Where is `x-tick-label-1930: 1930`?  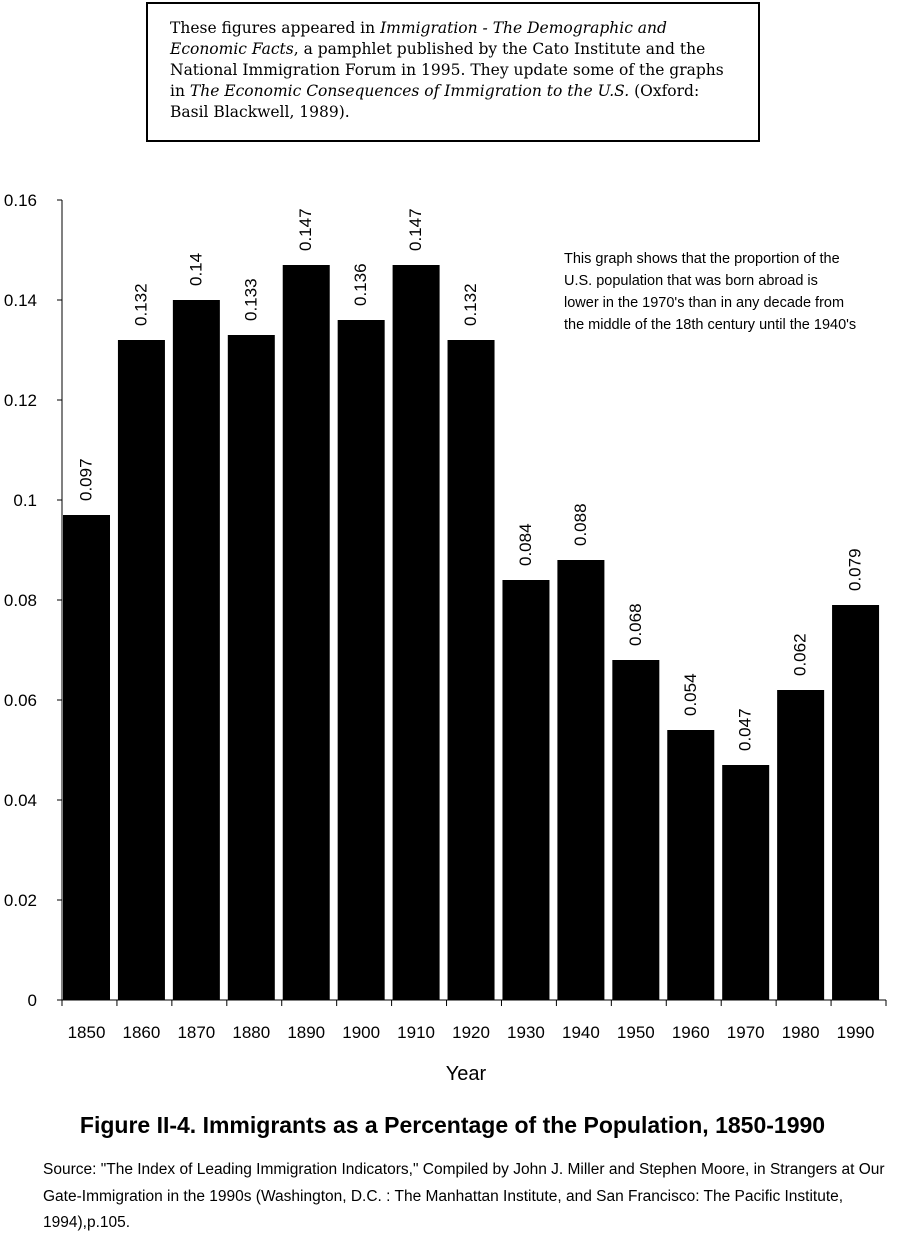
x-tick-label-1930: 1930 is located at coordinates (526, 1032).